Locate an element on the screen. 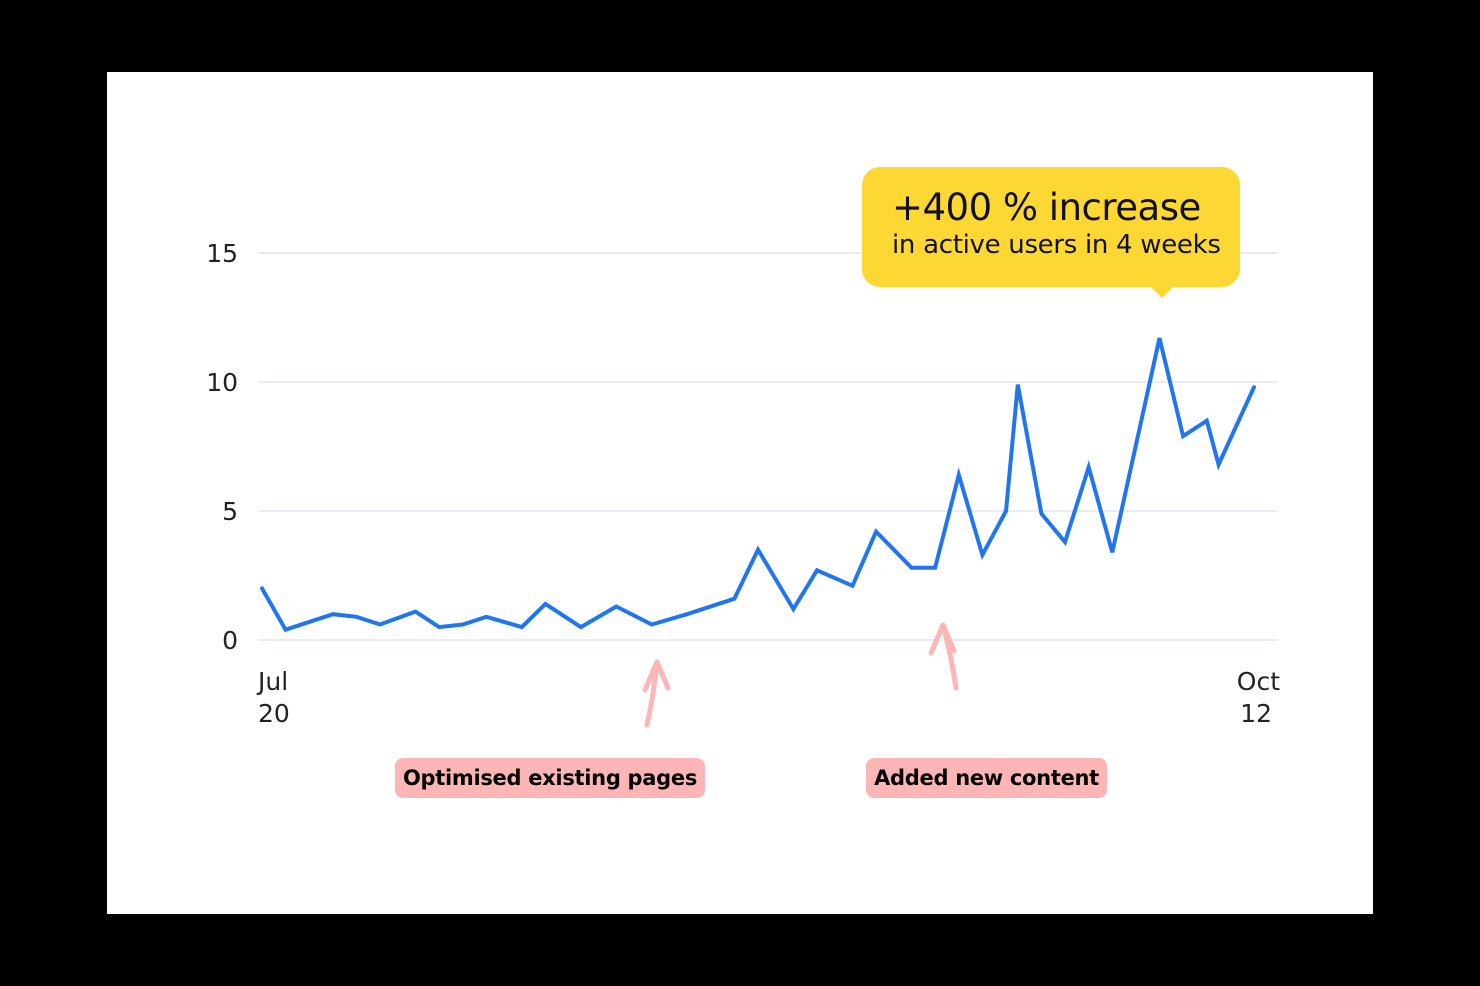 This screenshot has width=1480, height=986. callout-headline: +400 % increase is located at coordinates (1046, 207).